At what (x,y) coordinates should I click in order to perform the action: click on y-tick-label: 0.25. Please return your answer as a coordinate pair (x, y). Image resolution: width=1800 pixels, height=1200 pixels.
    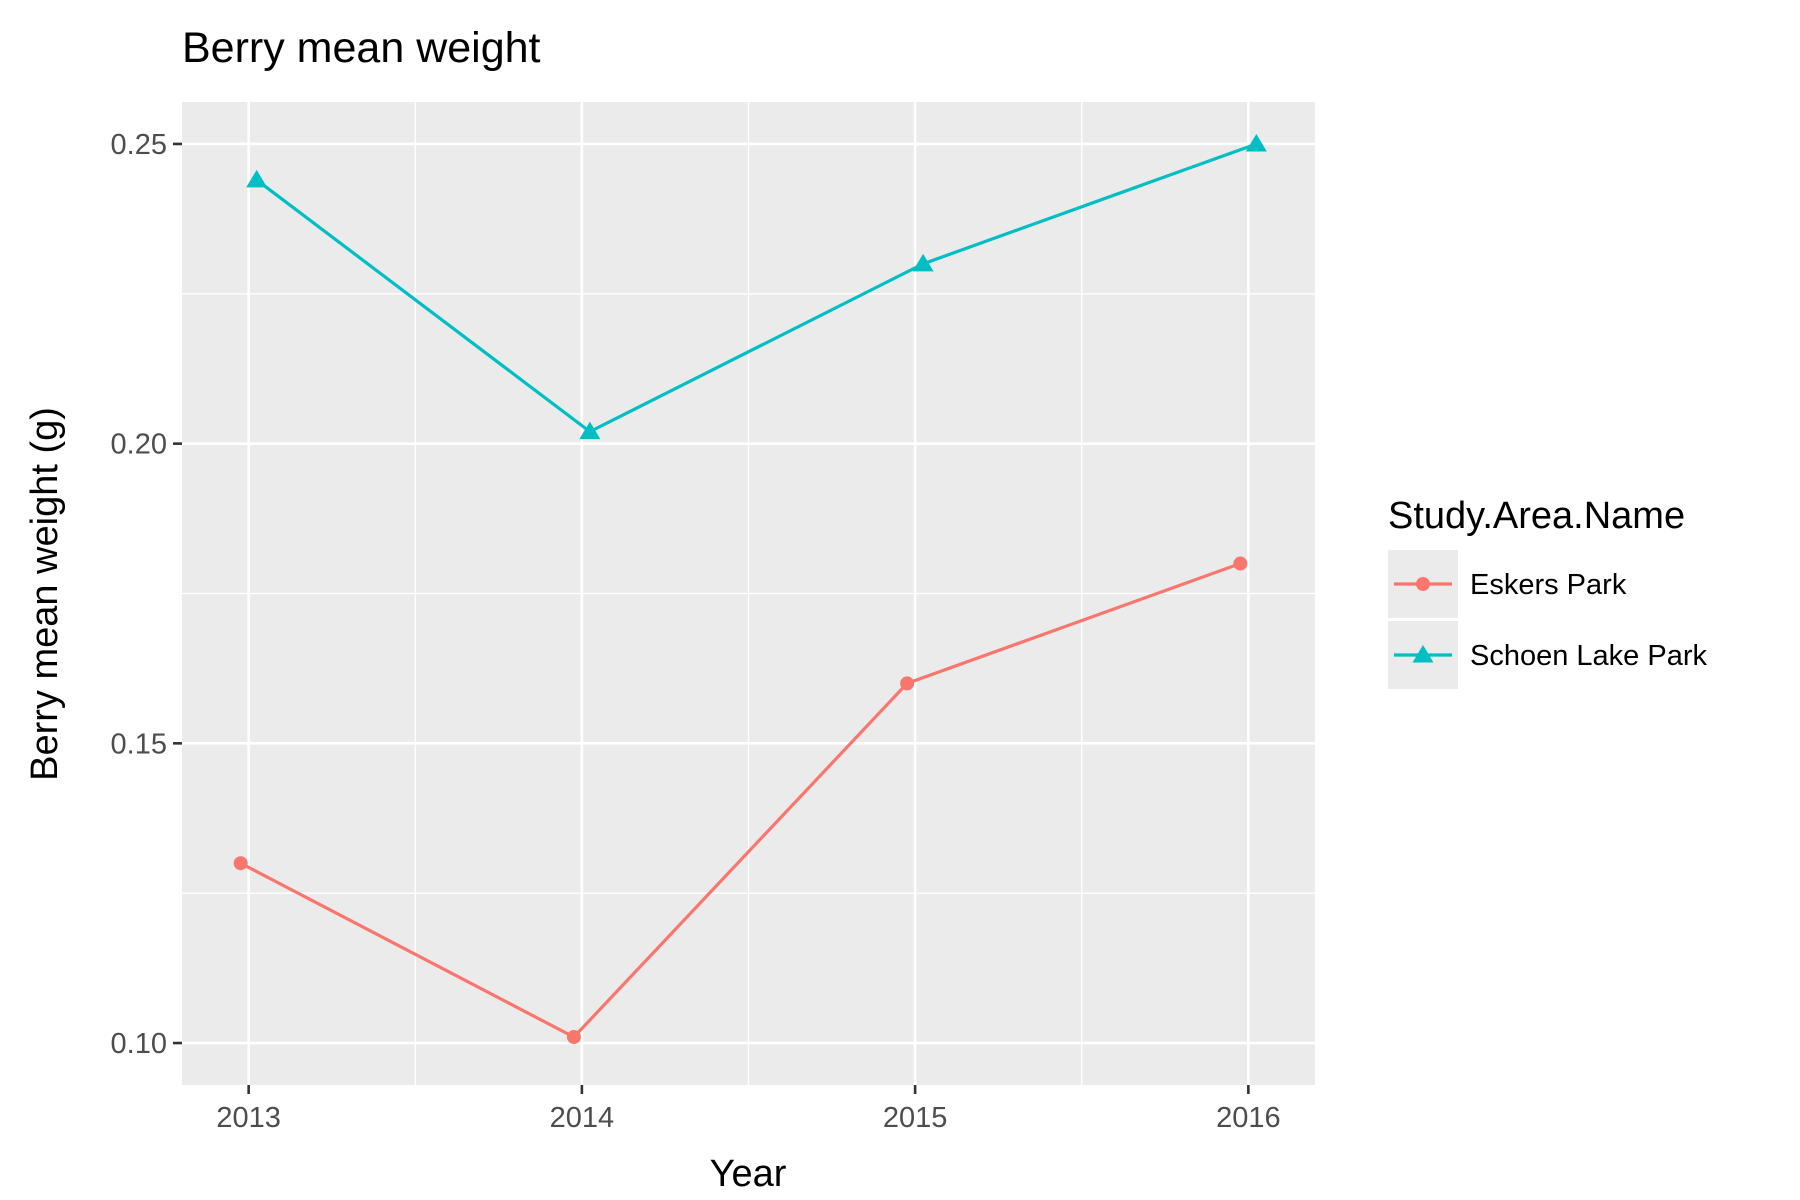
    Looking at the image, I should click on (139, 145).